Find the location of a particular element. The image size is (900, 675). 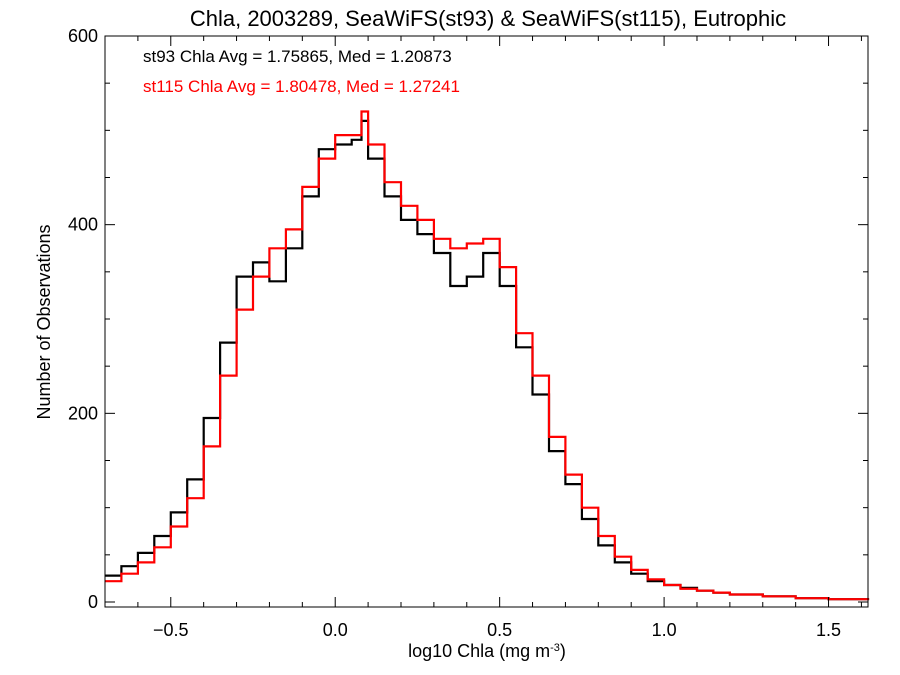

x-axis-label-end: ) is located at coordinates (563, 651).